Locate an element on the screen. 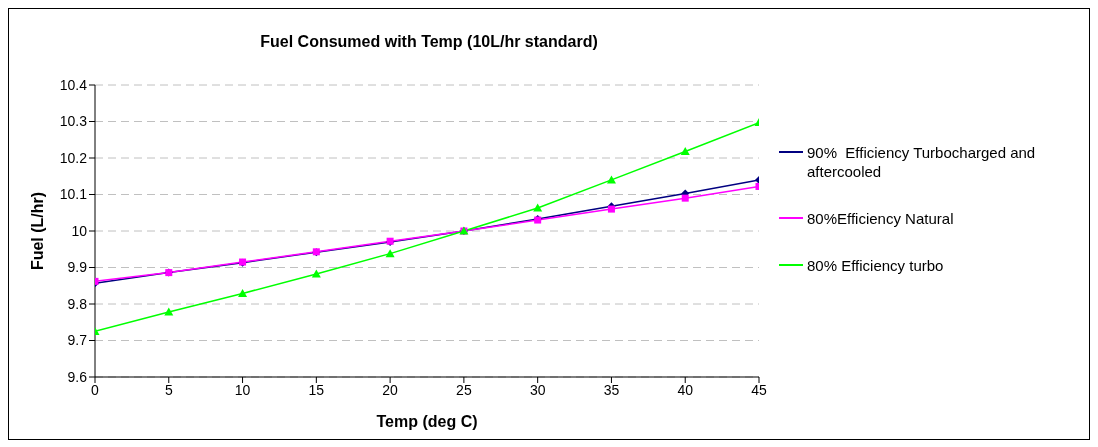  y-tick-label: 10.2 is located at coordinates (73, 157).